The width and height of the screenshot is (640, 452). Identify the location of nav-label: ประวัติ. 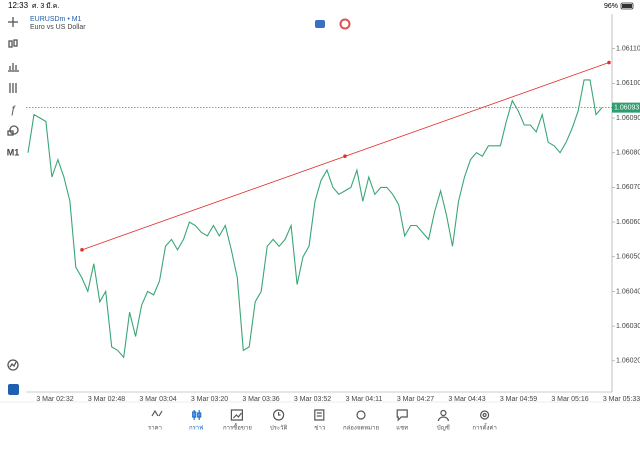
(279, 428).